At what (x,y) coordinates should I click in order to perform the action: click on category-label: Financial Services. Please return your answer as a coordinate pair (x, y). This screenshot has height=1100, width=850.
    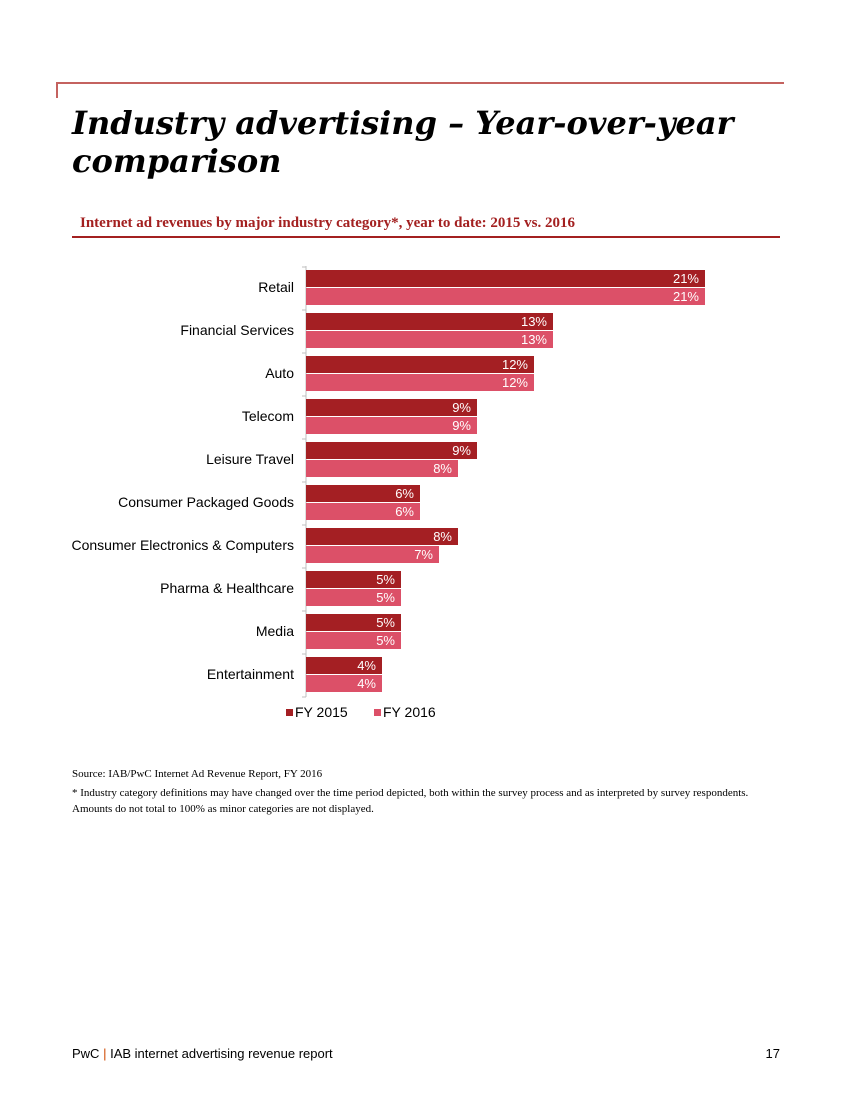
    Looking at the image, I should click on (237, 330).